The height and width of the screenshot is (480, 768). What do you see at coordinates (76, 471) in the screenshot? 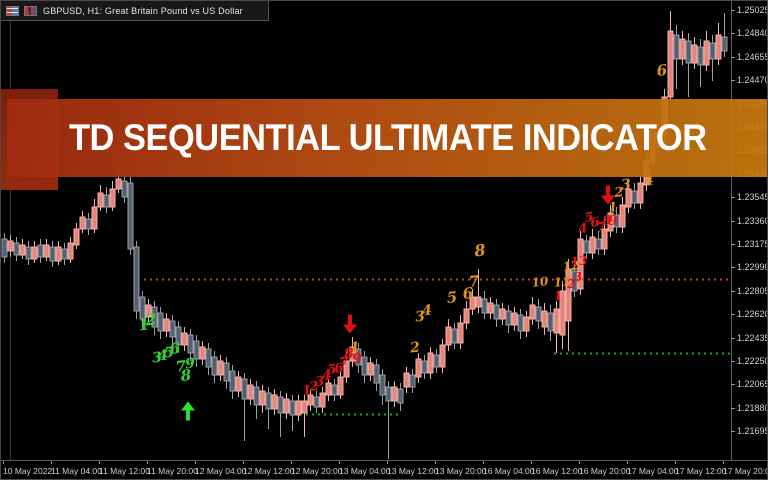
I see `time-label: 11 May 04:00` at bounding box center [76, 471].